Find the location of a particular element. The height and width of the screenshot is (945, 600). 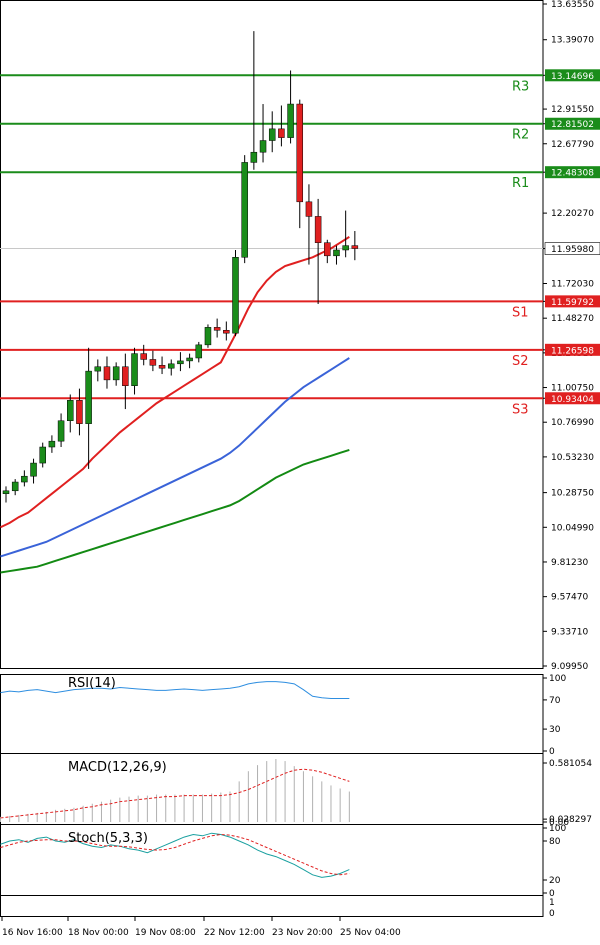

price-tick-label: 9.33710 is located at coordinates (569, 632).